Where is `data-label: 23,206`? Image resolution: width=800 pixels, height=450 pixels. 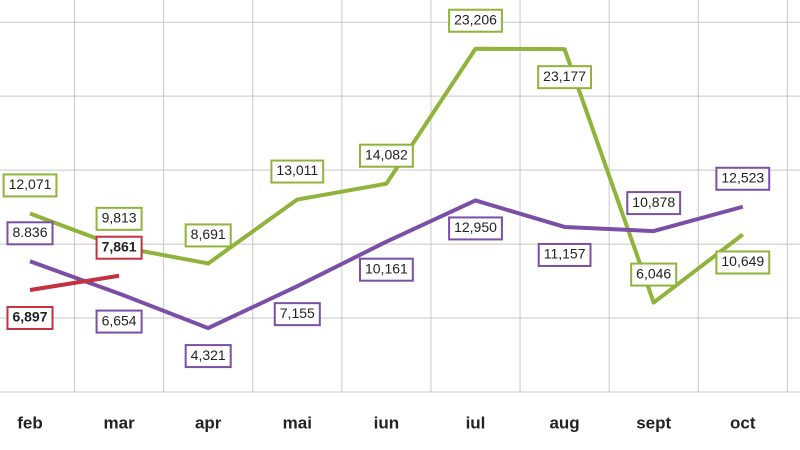 data-label: 23,206 is located at coordinates (475, 20).